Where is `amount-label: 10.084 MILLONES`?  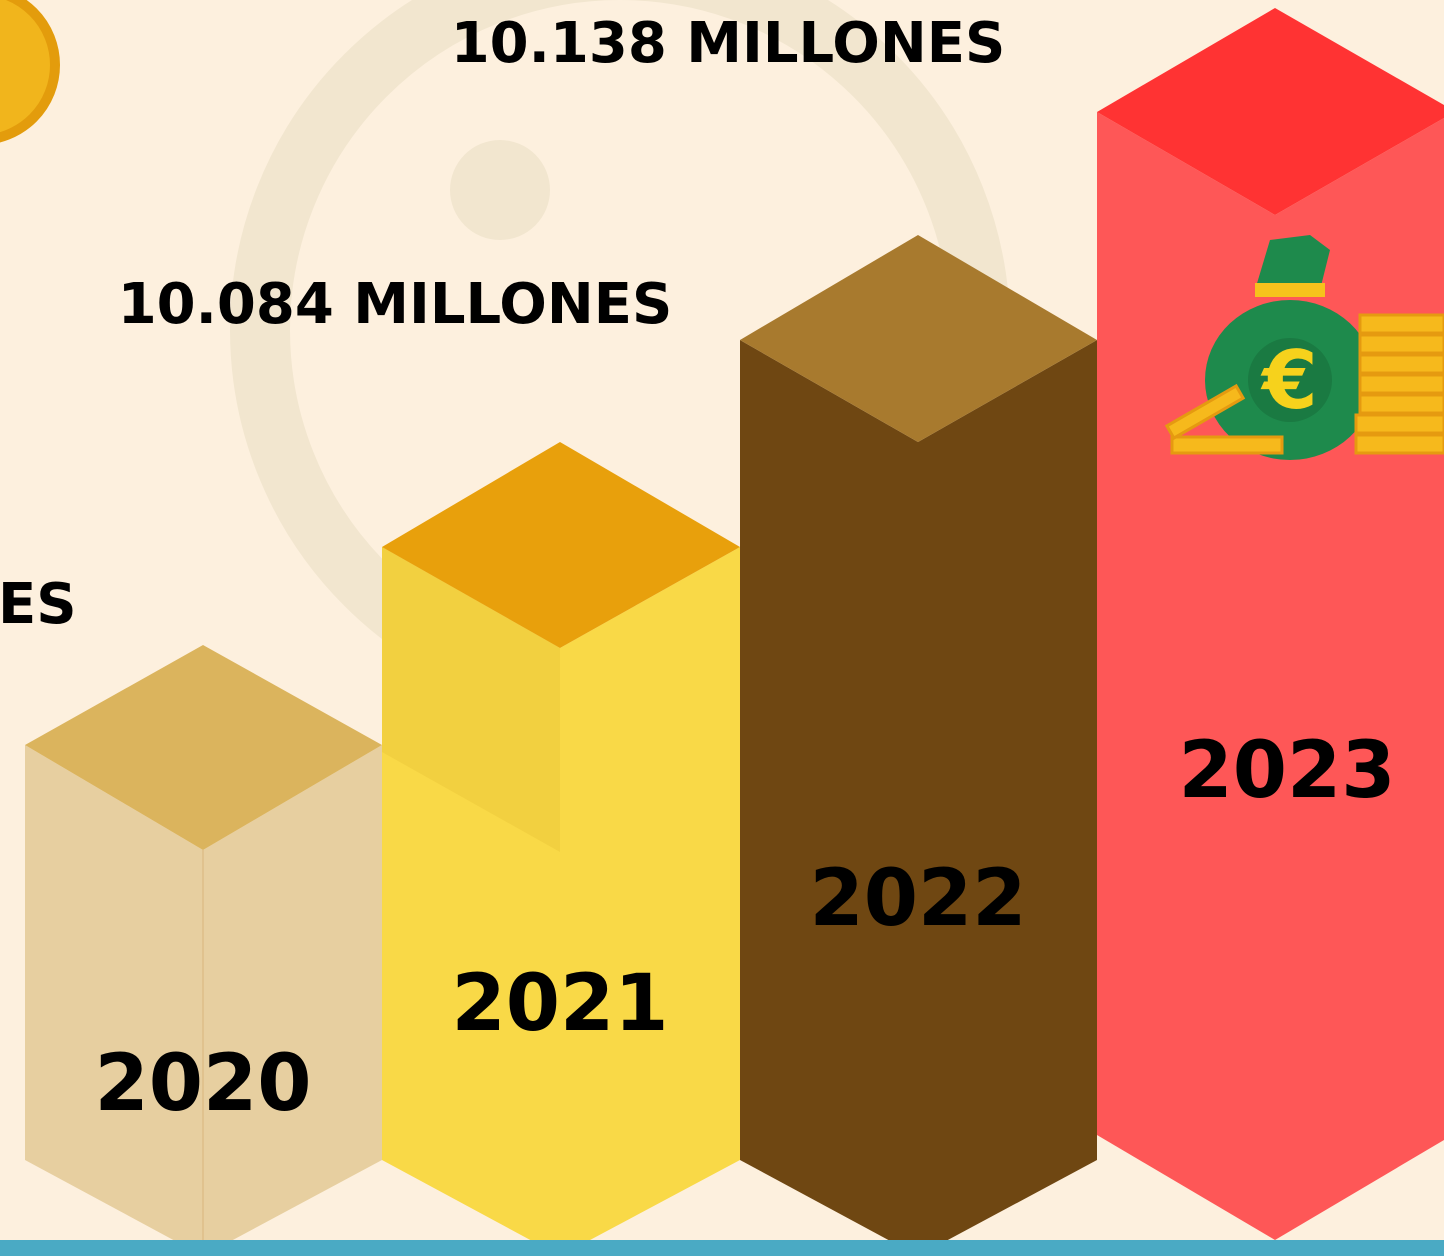 amount-label: 10.084 MILLONES is located at coordinates (395, 304).